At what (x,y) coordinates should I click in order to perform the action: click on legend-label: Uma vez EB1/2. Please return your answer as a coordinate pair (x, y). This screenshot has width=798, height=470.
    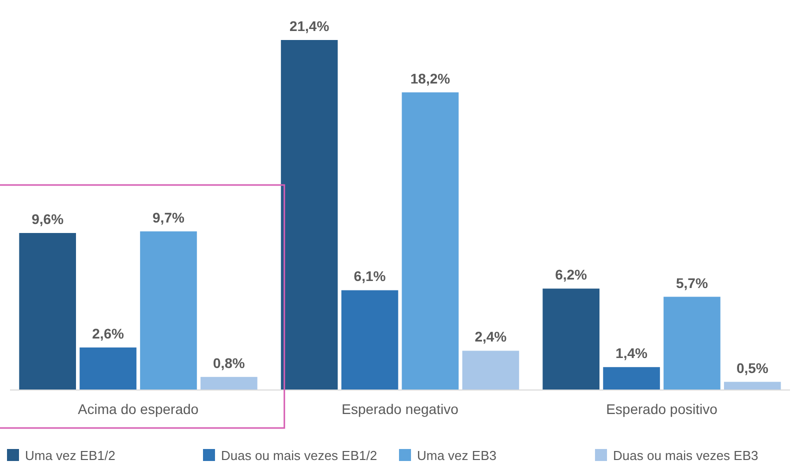
    Looking at the image, I should click on (70, 455).